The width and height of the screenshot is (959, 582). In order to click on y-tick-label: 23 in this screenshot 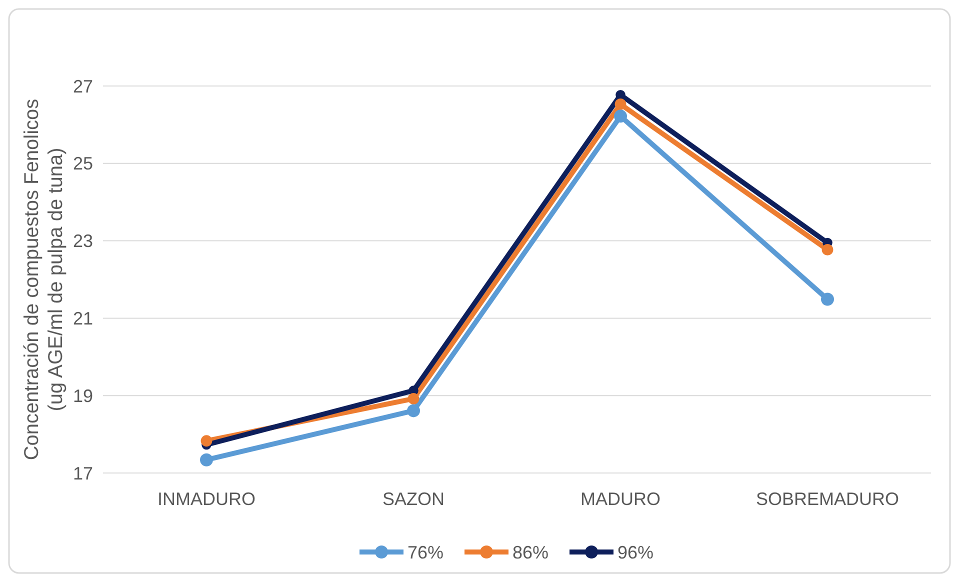, I will do `click(82, 241)`.